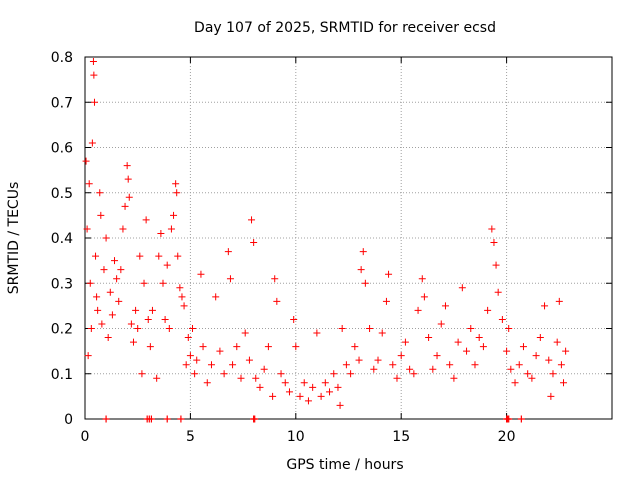 The width and height of the screenshot is (640, 480). What do you see at coordinates (85, 437) in the screenshot?
I see `x-tick-label: 0` at bounding box center [85, 437].